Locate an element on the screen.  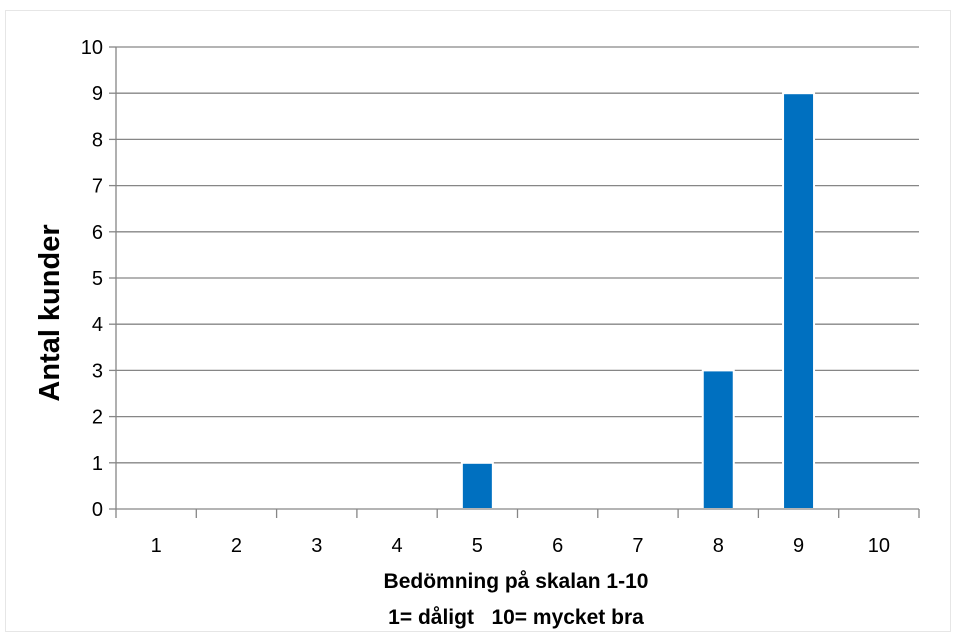
x-axis-title-line-1: Bedömning på skalan 1-10 is located at coordinates (516, 581).